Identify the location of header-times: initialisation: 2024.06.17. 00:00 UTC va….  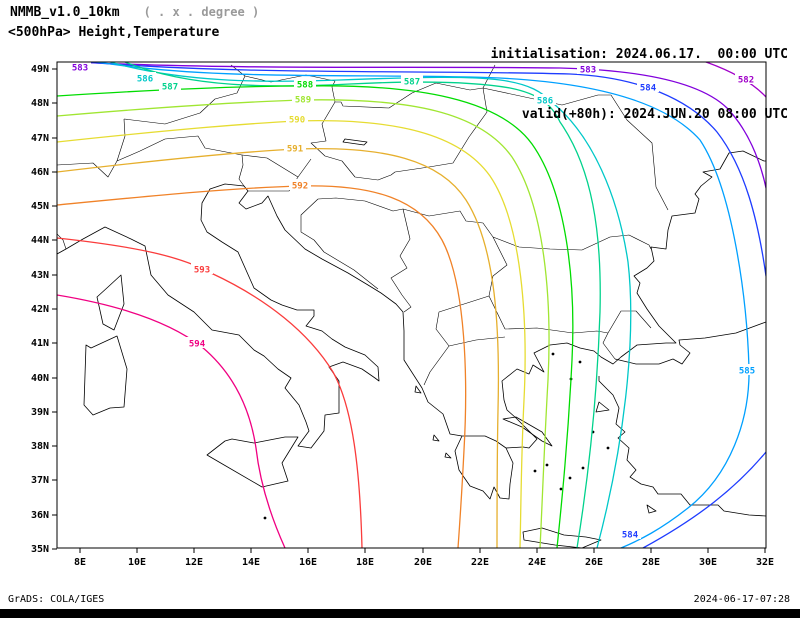
(639, 85).